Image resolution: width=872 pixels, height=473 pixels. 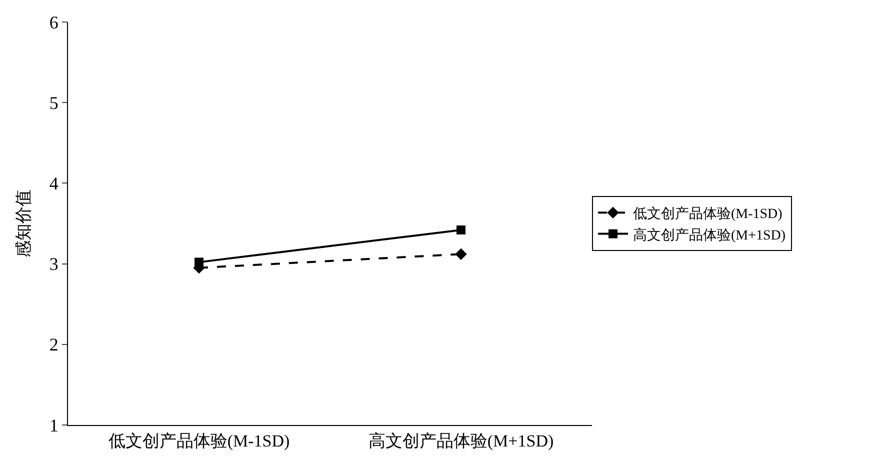 What do you see at coordinates (53, 425) in the screenshot?
I see `y-tick-label: 1` at bounding box center [53, 425].